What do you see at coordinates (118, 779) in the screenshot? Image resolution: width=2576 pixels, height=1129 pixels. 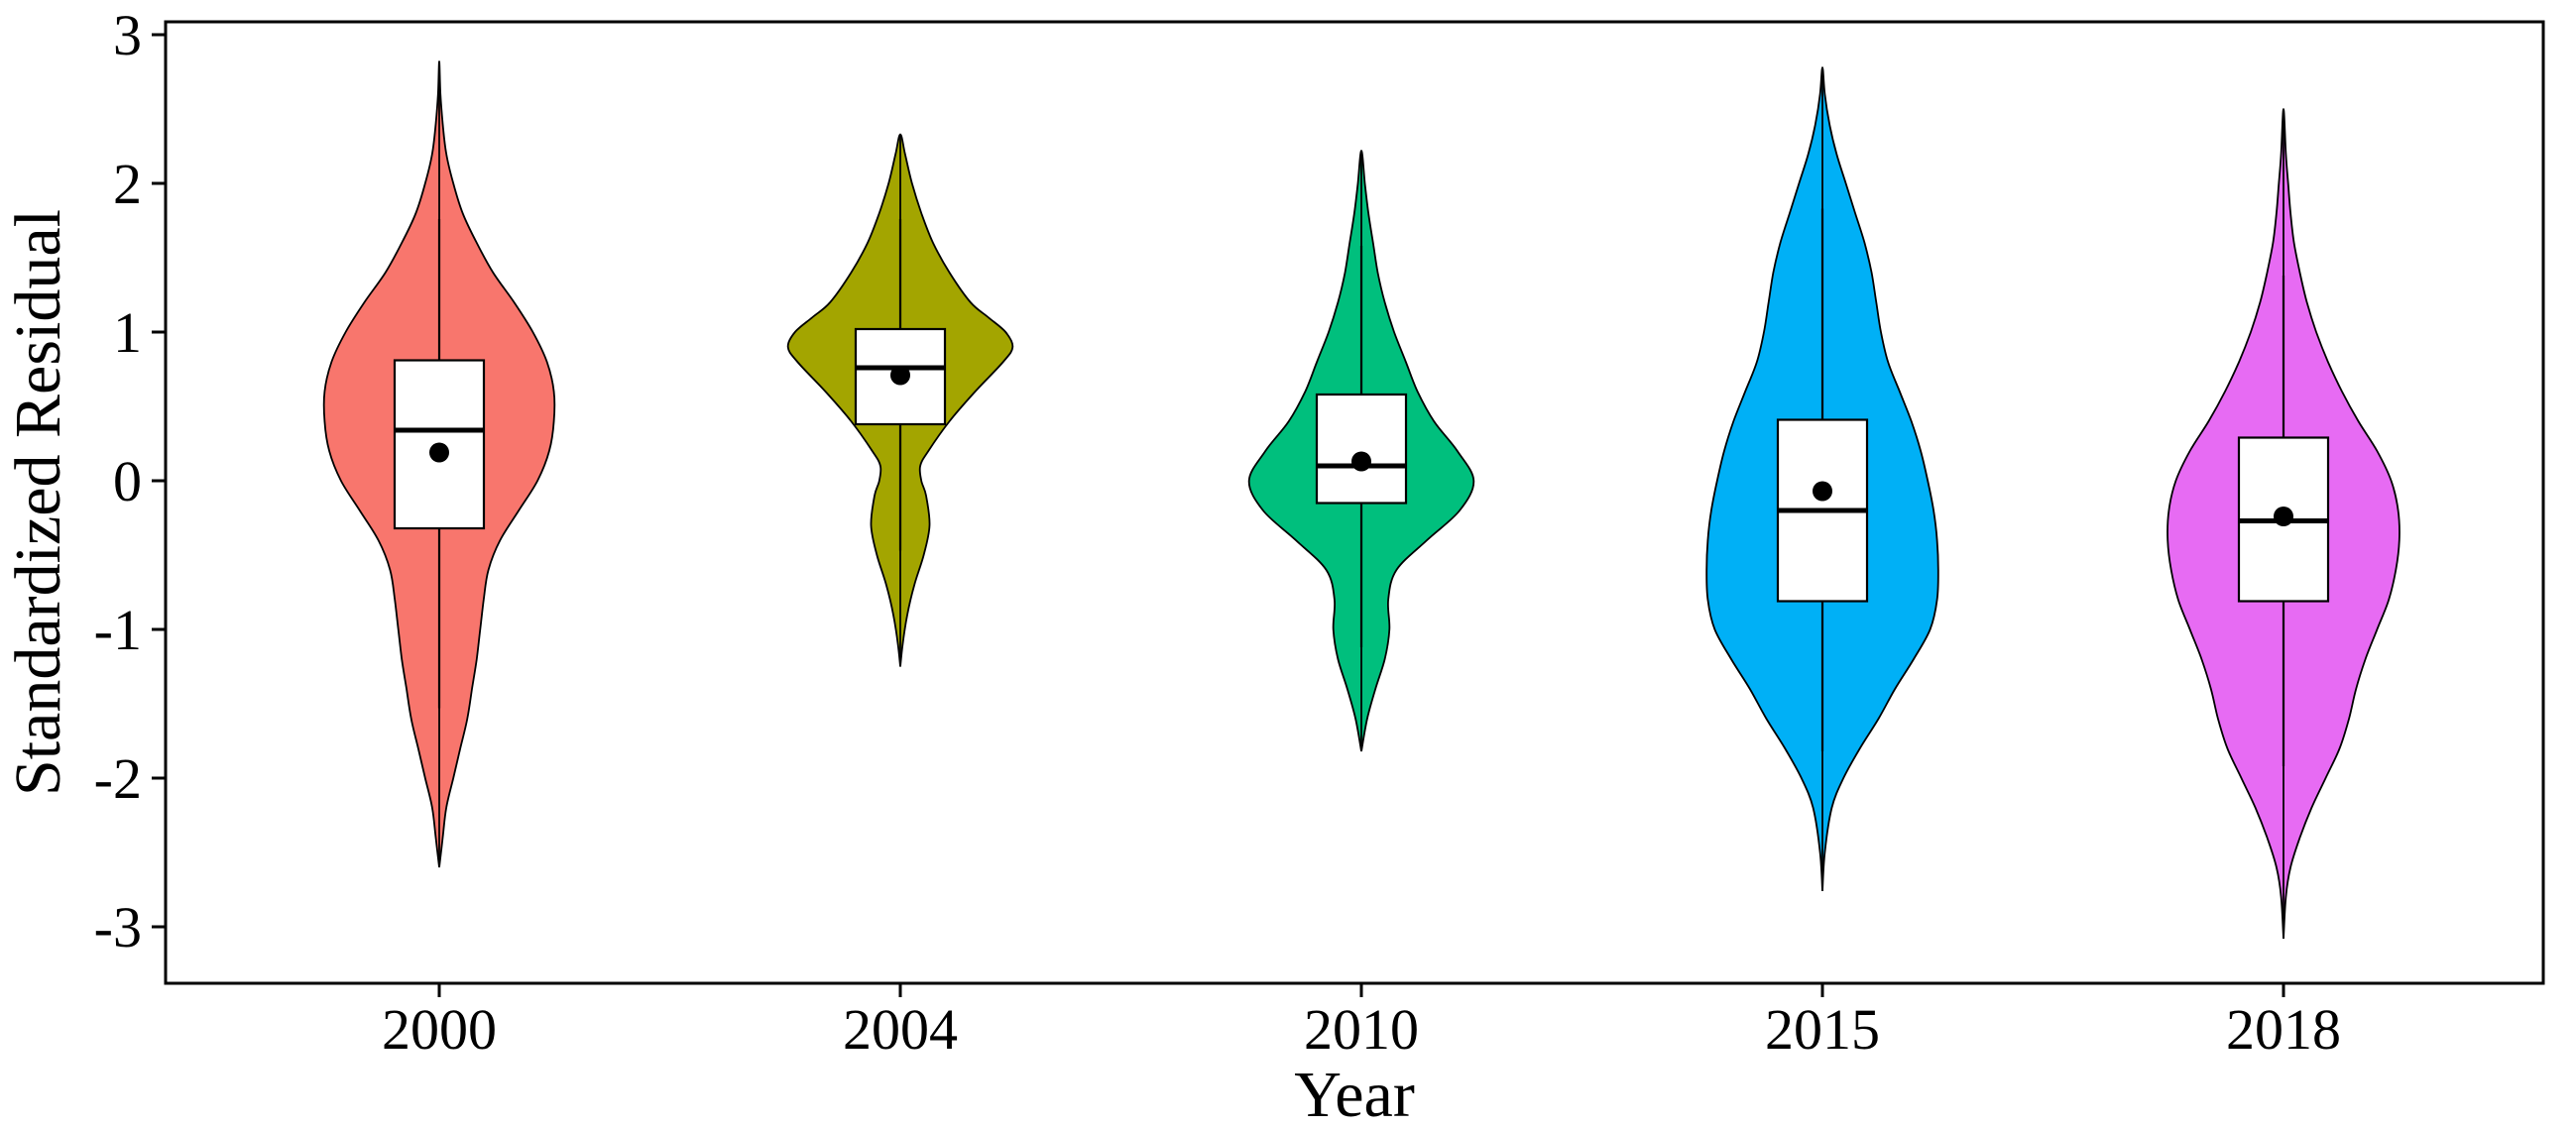 I see `y-tick-label: -2` at bounding box center [118, 779].